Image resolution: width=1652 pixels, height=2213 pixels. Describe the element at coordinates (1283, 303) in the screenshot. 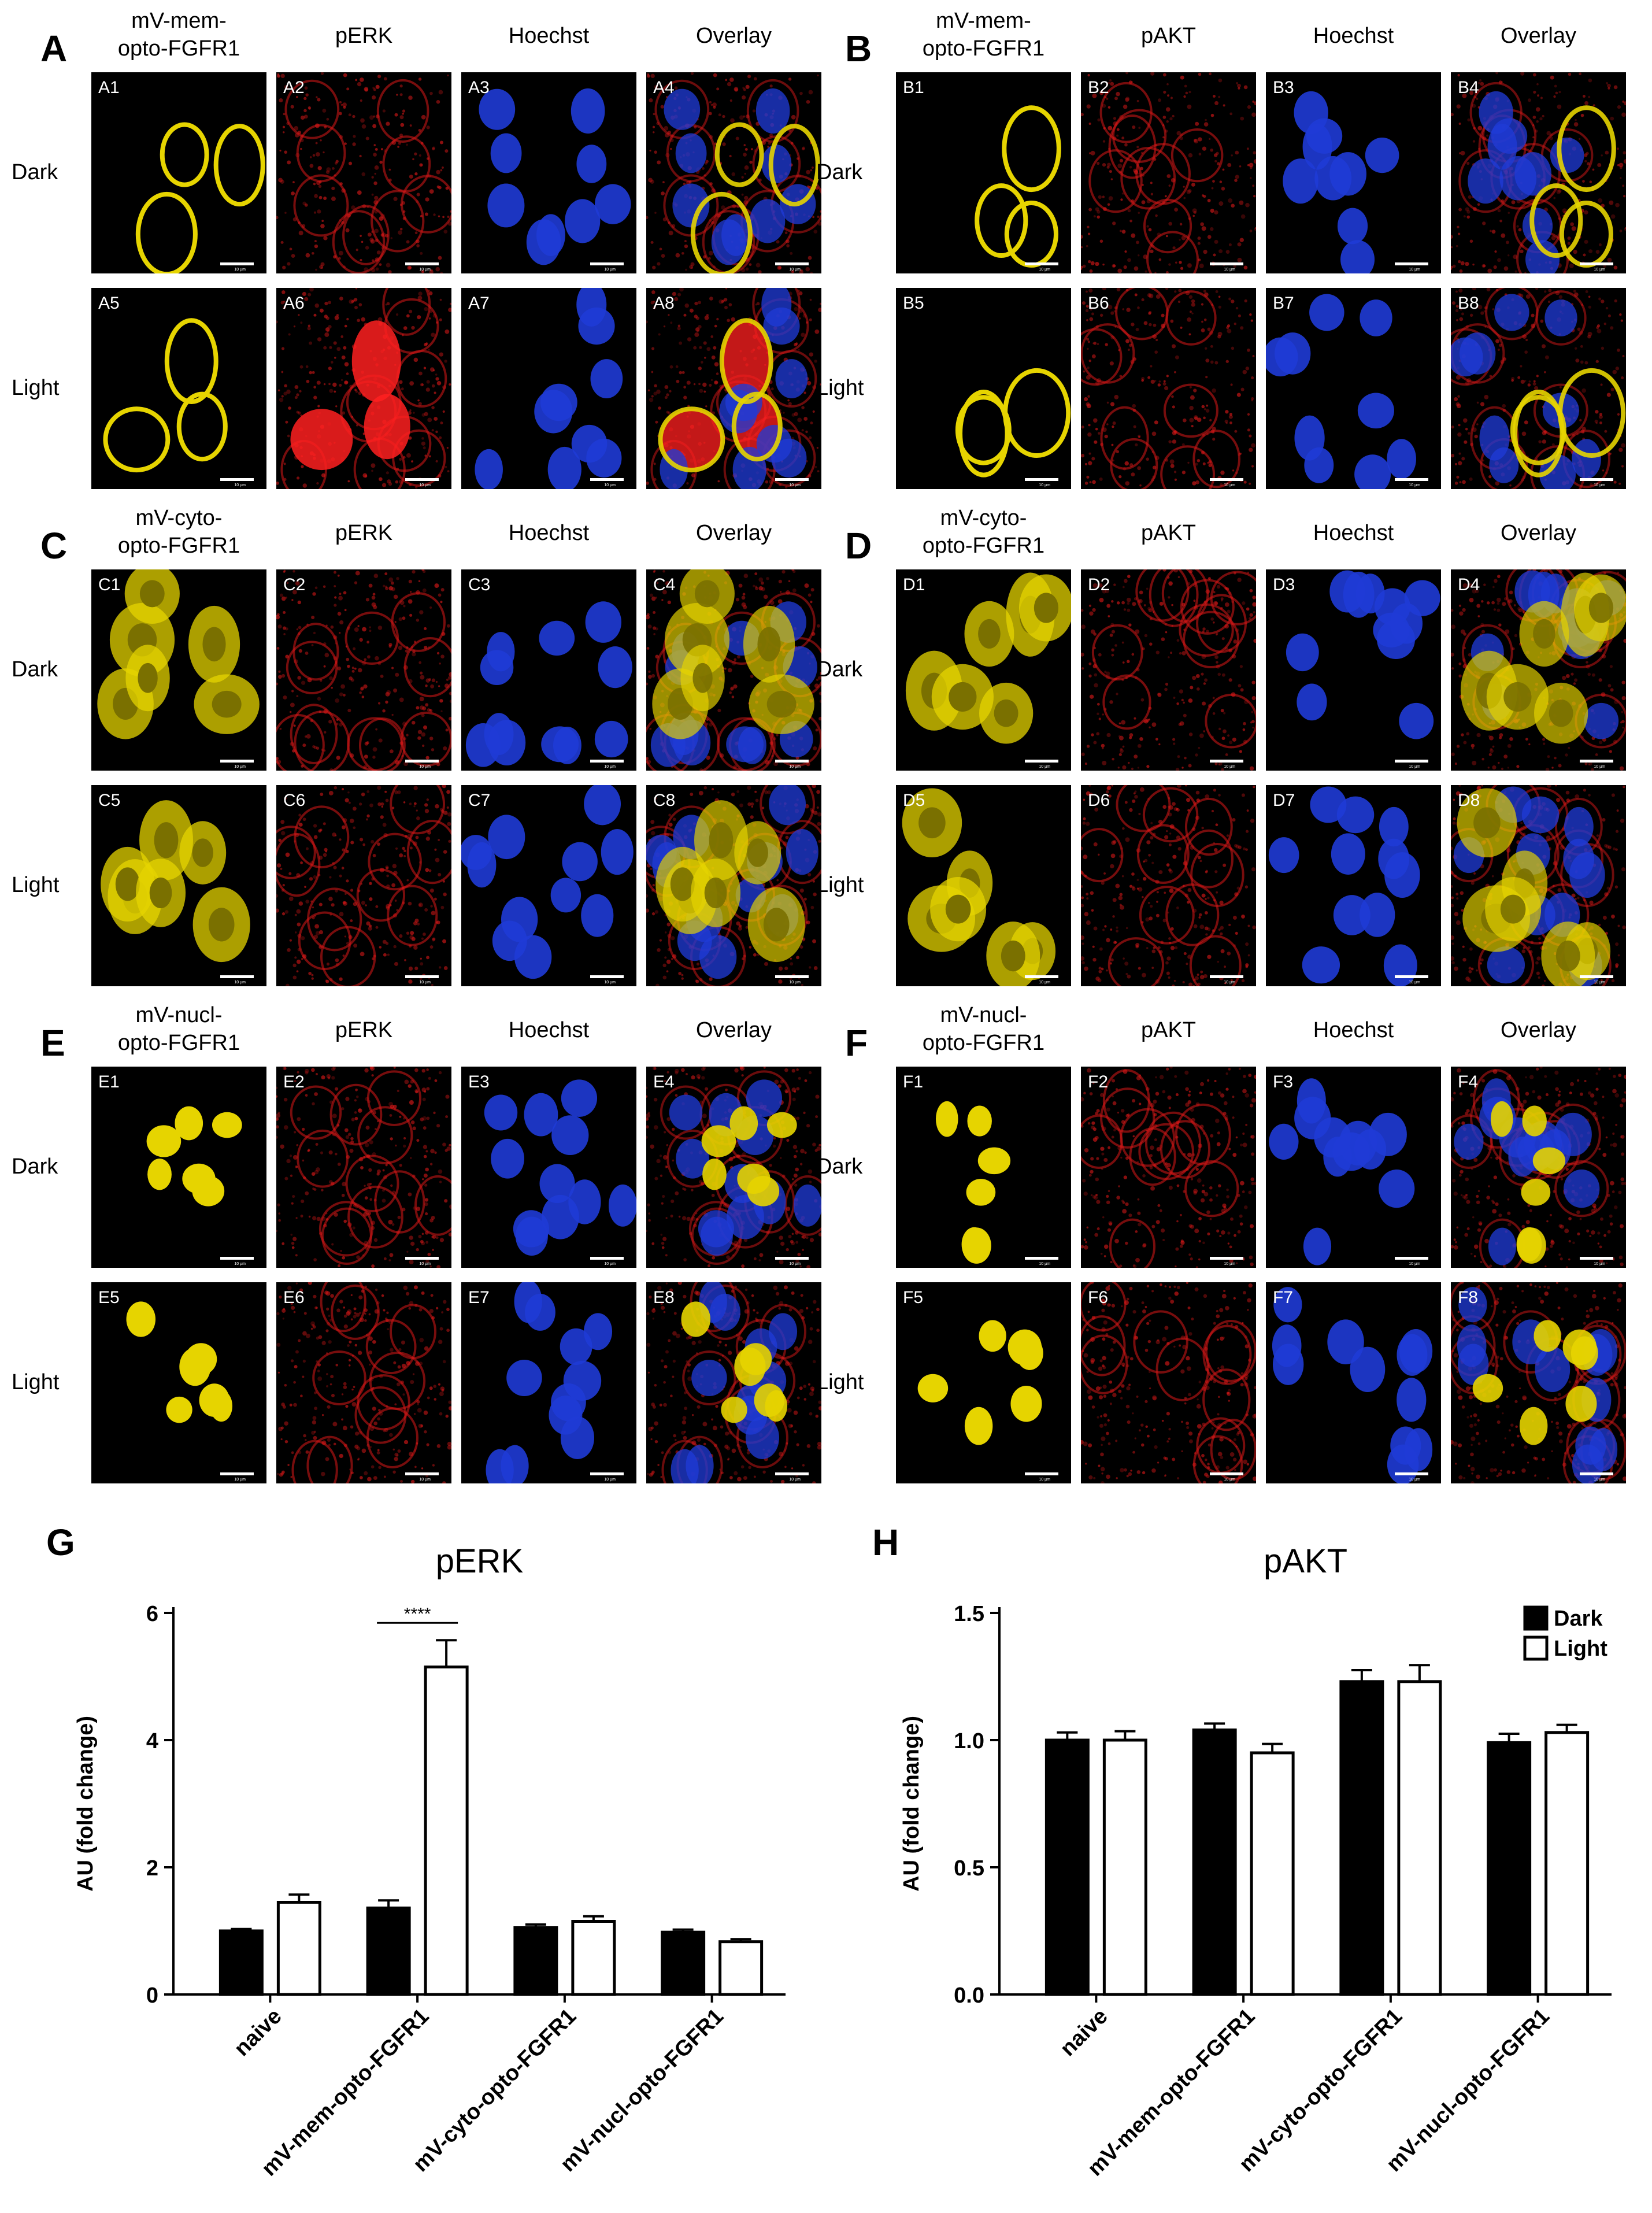

I see `tile-label: B7` at that location.